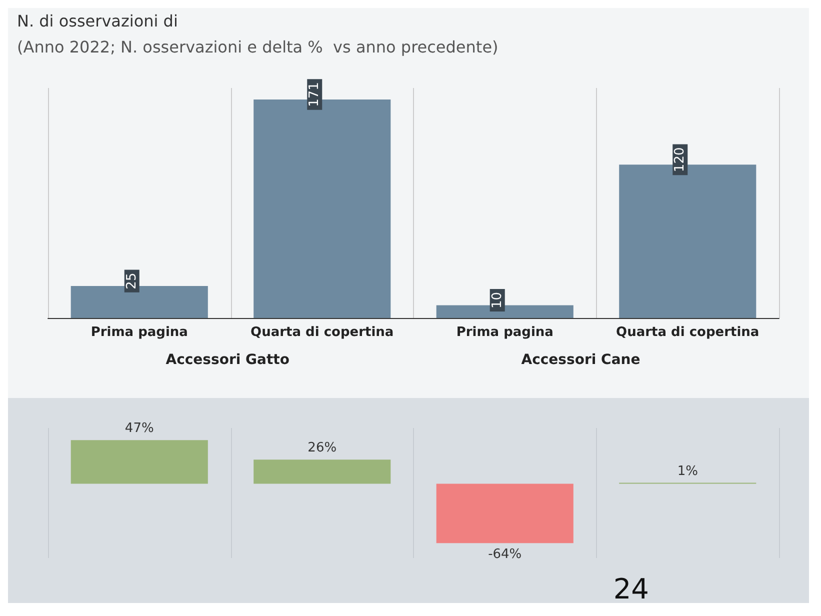 The height and width of the screenshot is (616, 821). Describe the element at coordinates (132, 281) in the screenshot. I see `data-label: 25` at that location.